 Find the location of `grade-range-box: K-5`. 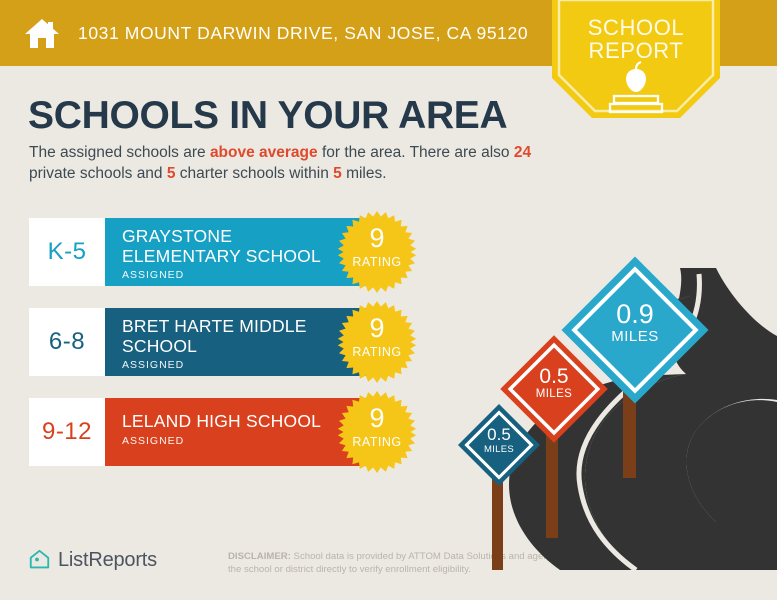

grade-range-box: K-5 is located at coordinates (67, 252).